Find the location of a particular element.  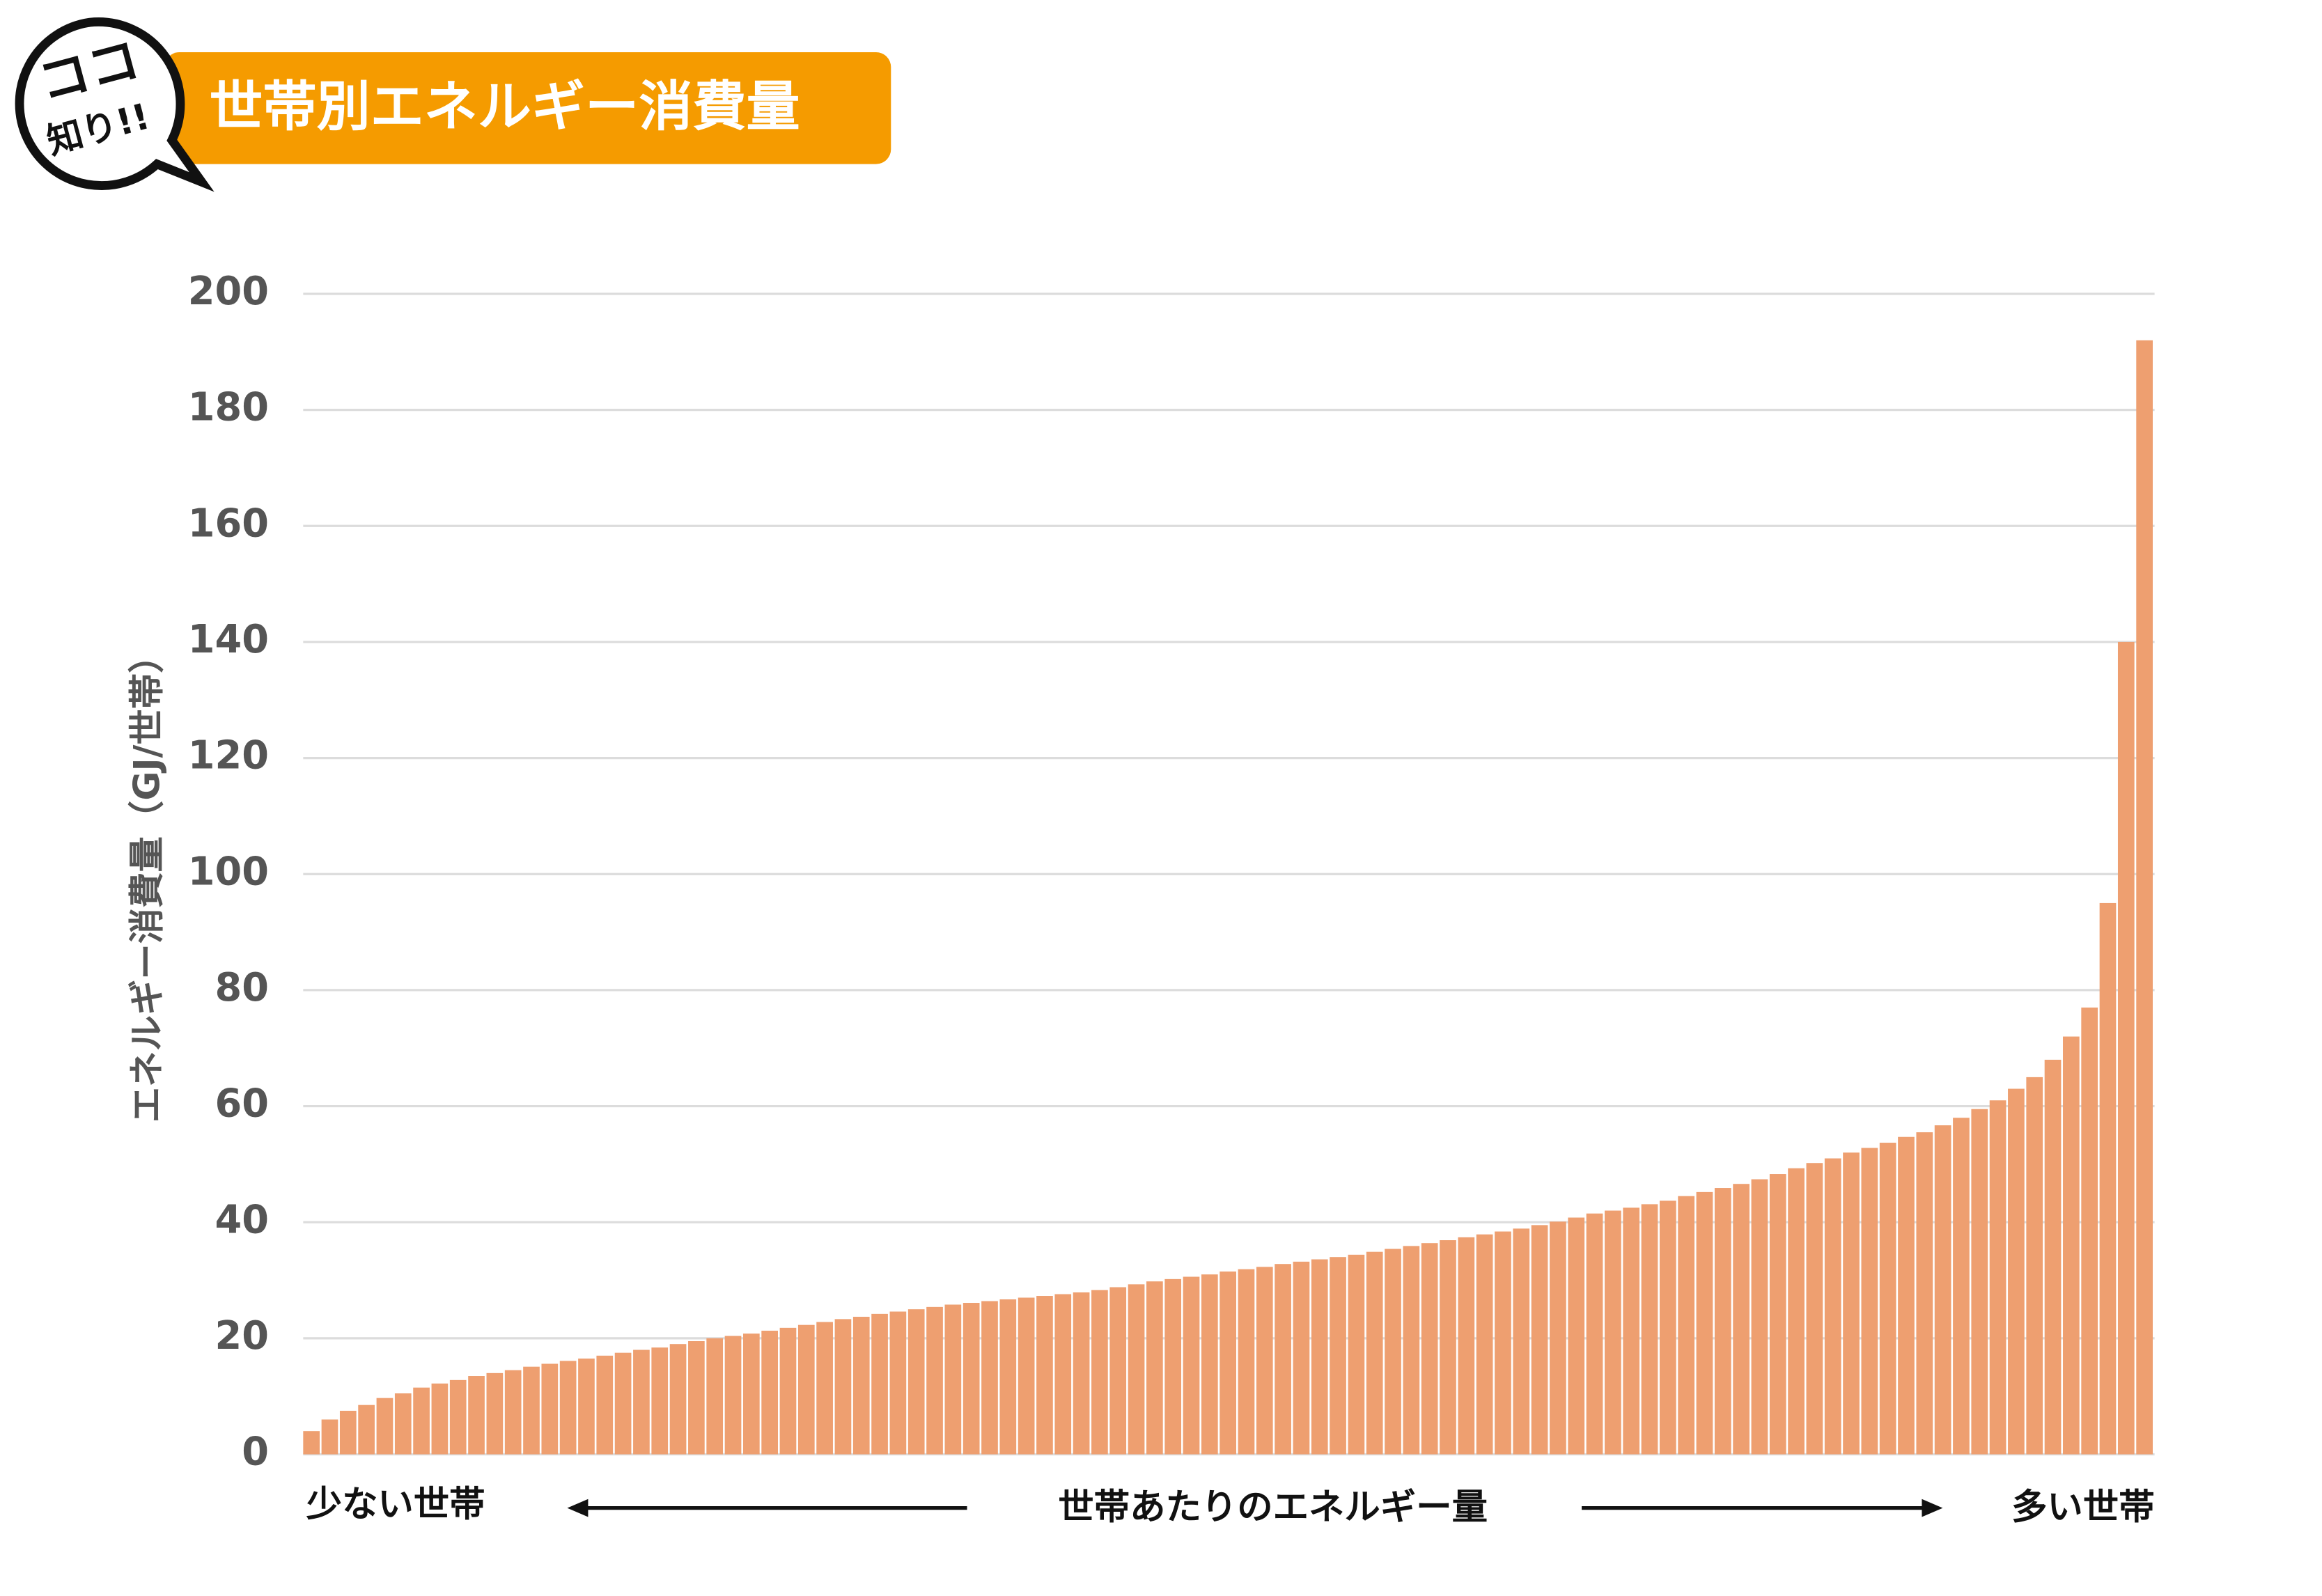

y-tick-label: 60 is located at coordinates (242, 1104).